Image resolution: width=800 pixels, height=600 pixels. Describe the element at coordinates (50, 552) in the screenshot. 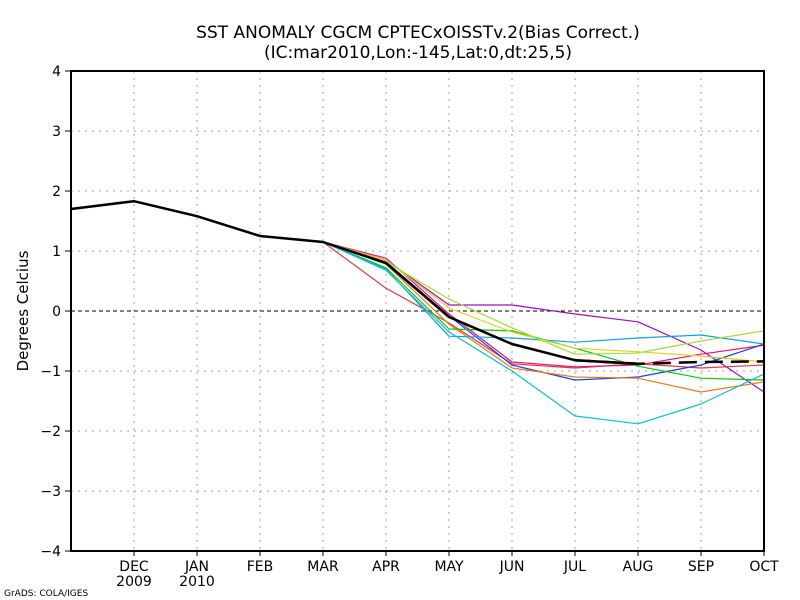

I see `y-tick-label: −4` at that location.